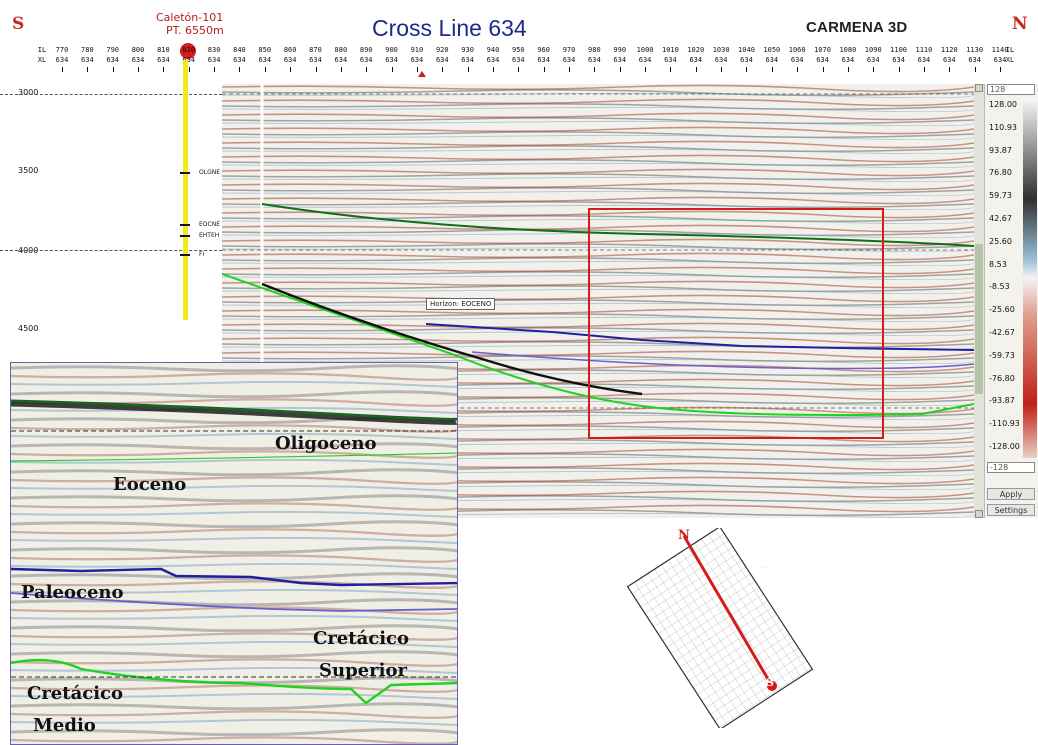  Describe the element at coordinates (1011, 89) in the screenshot. I see `color-max-input: 128` at that location.